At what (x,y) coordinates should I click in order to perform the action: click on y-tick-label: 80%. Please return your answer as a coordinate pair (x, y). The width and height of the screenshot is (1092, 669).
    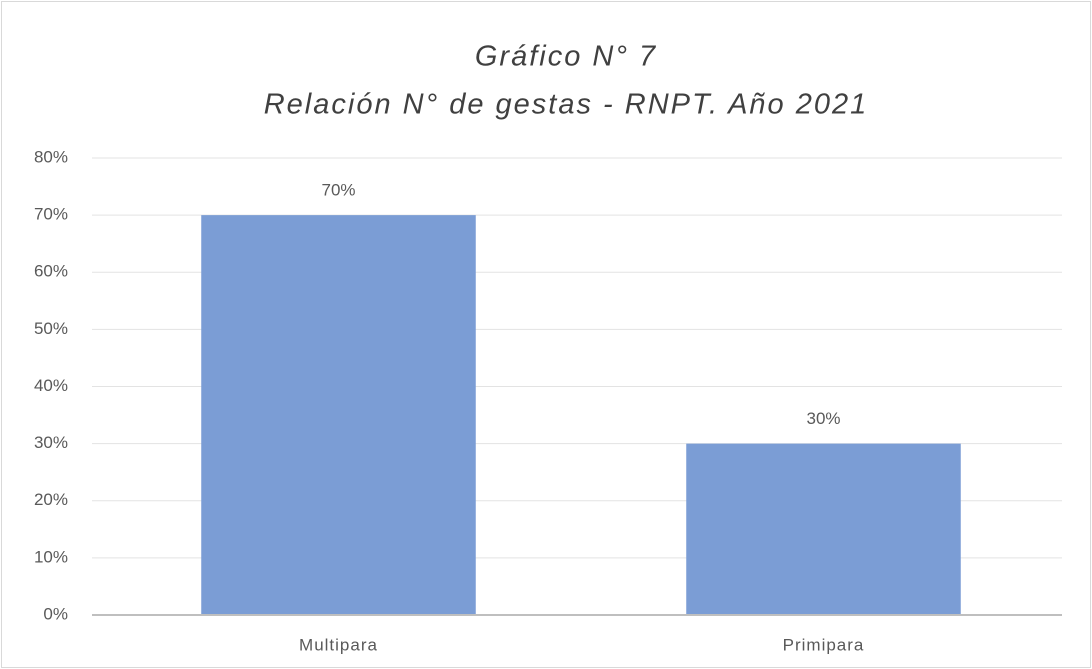
    Looking at the image, I should click on (51, 156).